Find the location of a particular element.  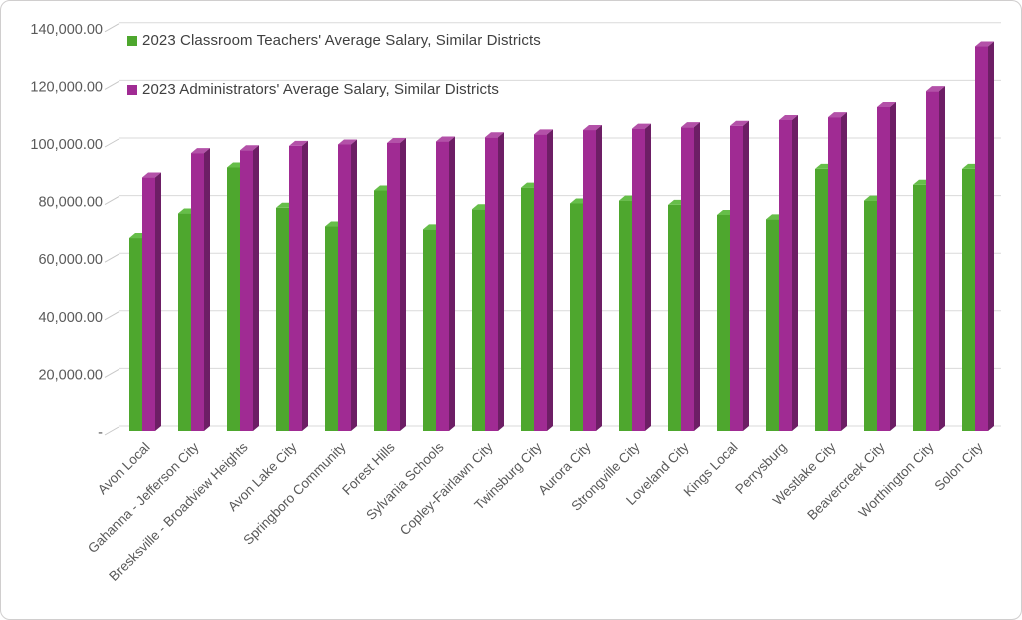

category-label: Solon City is located at coordinates (959, 466).